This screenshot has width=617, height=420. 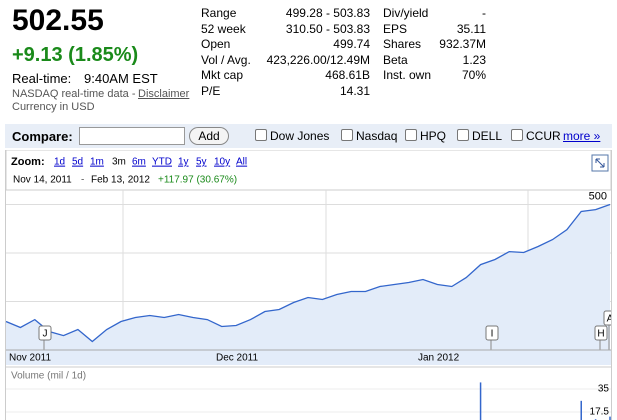 What do you see at coordinates (121, 78) in the screenshot?
I see `realtime-time: 9:40AM EST` at bounding box center [121, 78].